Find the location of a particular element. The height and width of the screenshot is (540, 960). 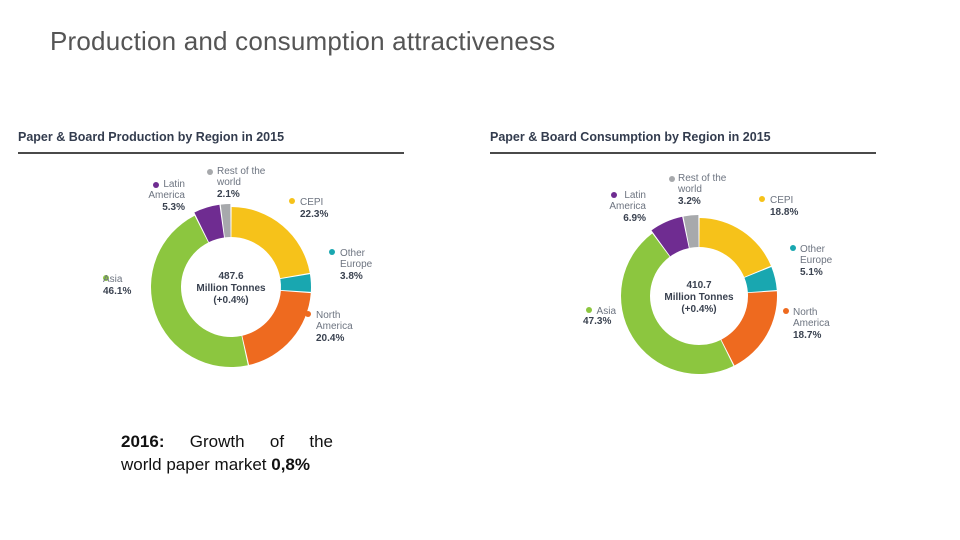

note-word: Growth is located at coordinates (217, 441).